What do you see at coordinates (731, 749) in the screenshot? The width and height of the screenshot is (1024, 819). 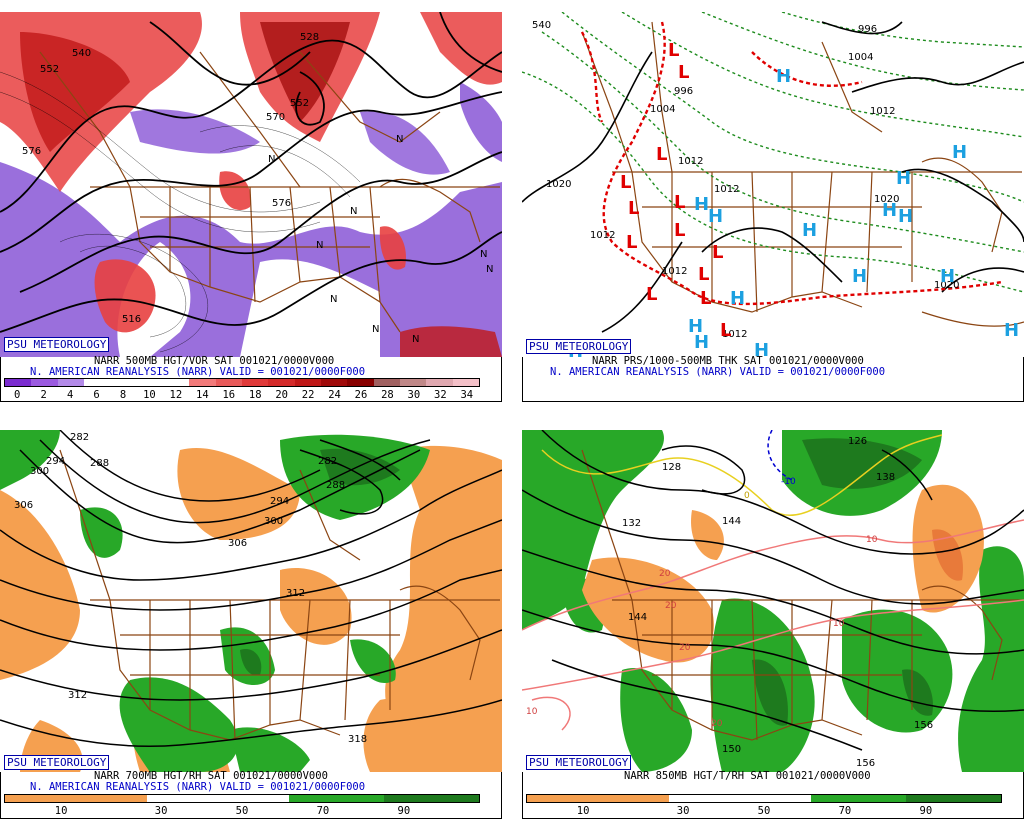 I see `contour-label: 150` at bounding box center [731, 749].